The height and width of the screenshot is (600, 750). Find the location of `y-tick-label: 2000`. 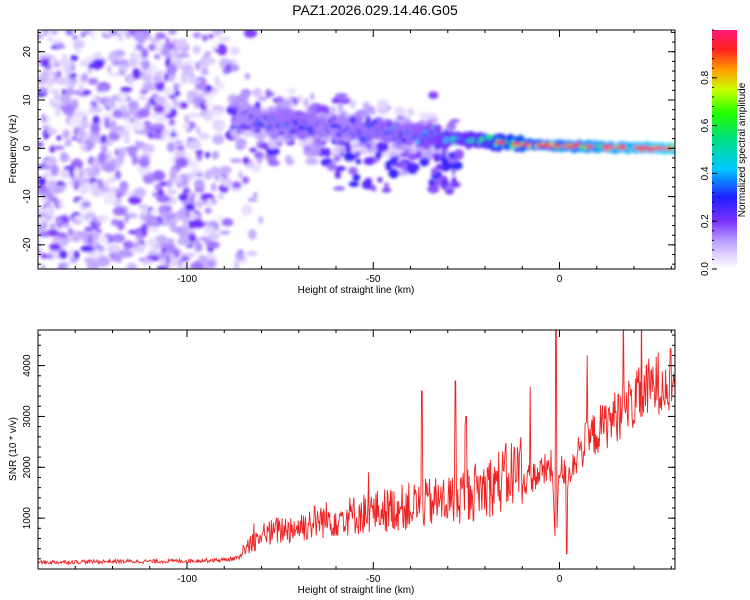

y-tick-label: 2000 is located at coordinates (27, 467).